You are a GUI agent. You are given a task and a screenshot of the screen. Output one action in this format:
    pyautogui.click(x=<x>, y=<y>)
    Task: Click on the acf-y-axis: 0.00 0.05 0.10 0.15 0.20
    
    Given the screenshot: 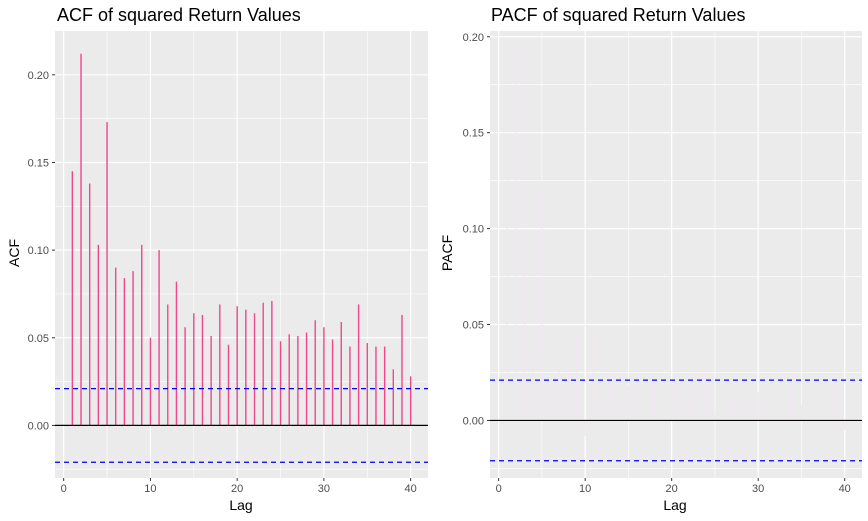 What is the action you would take?
    pyautogui.click(x=41, y=251)
    